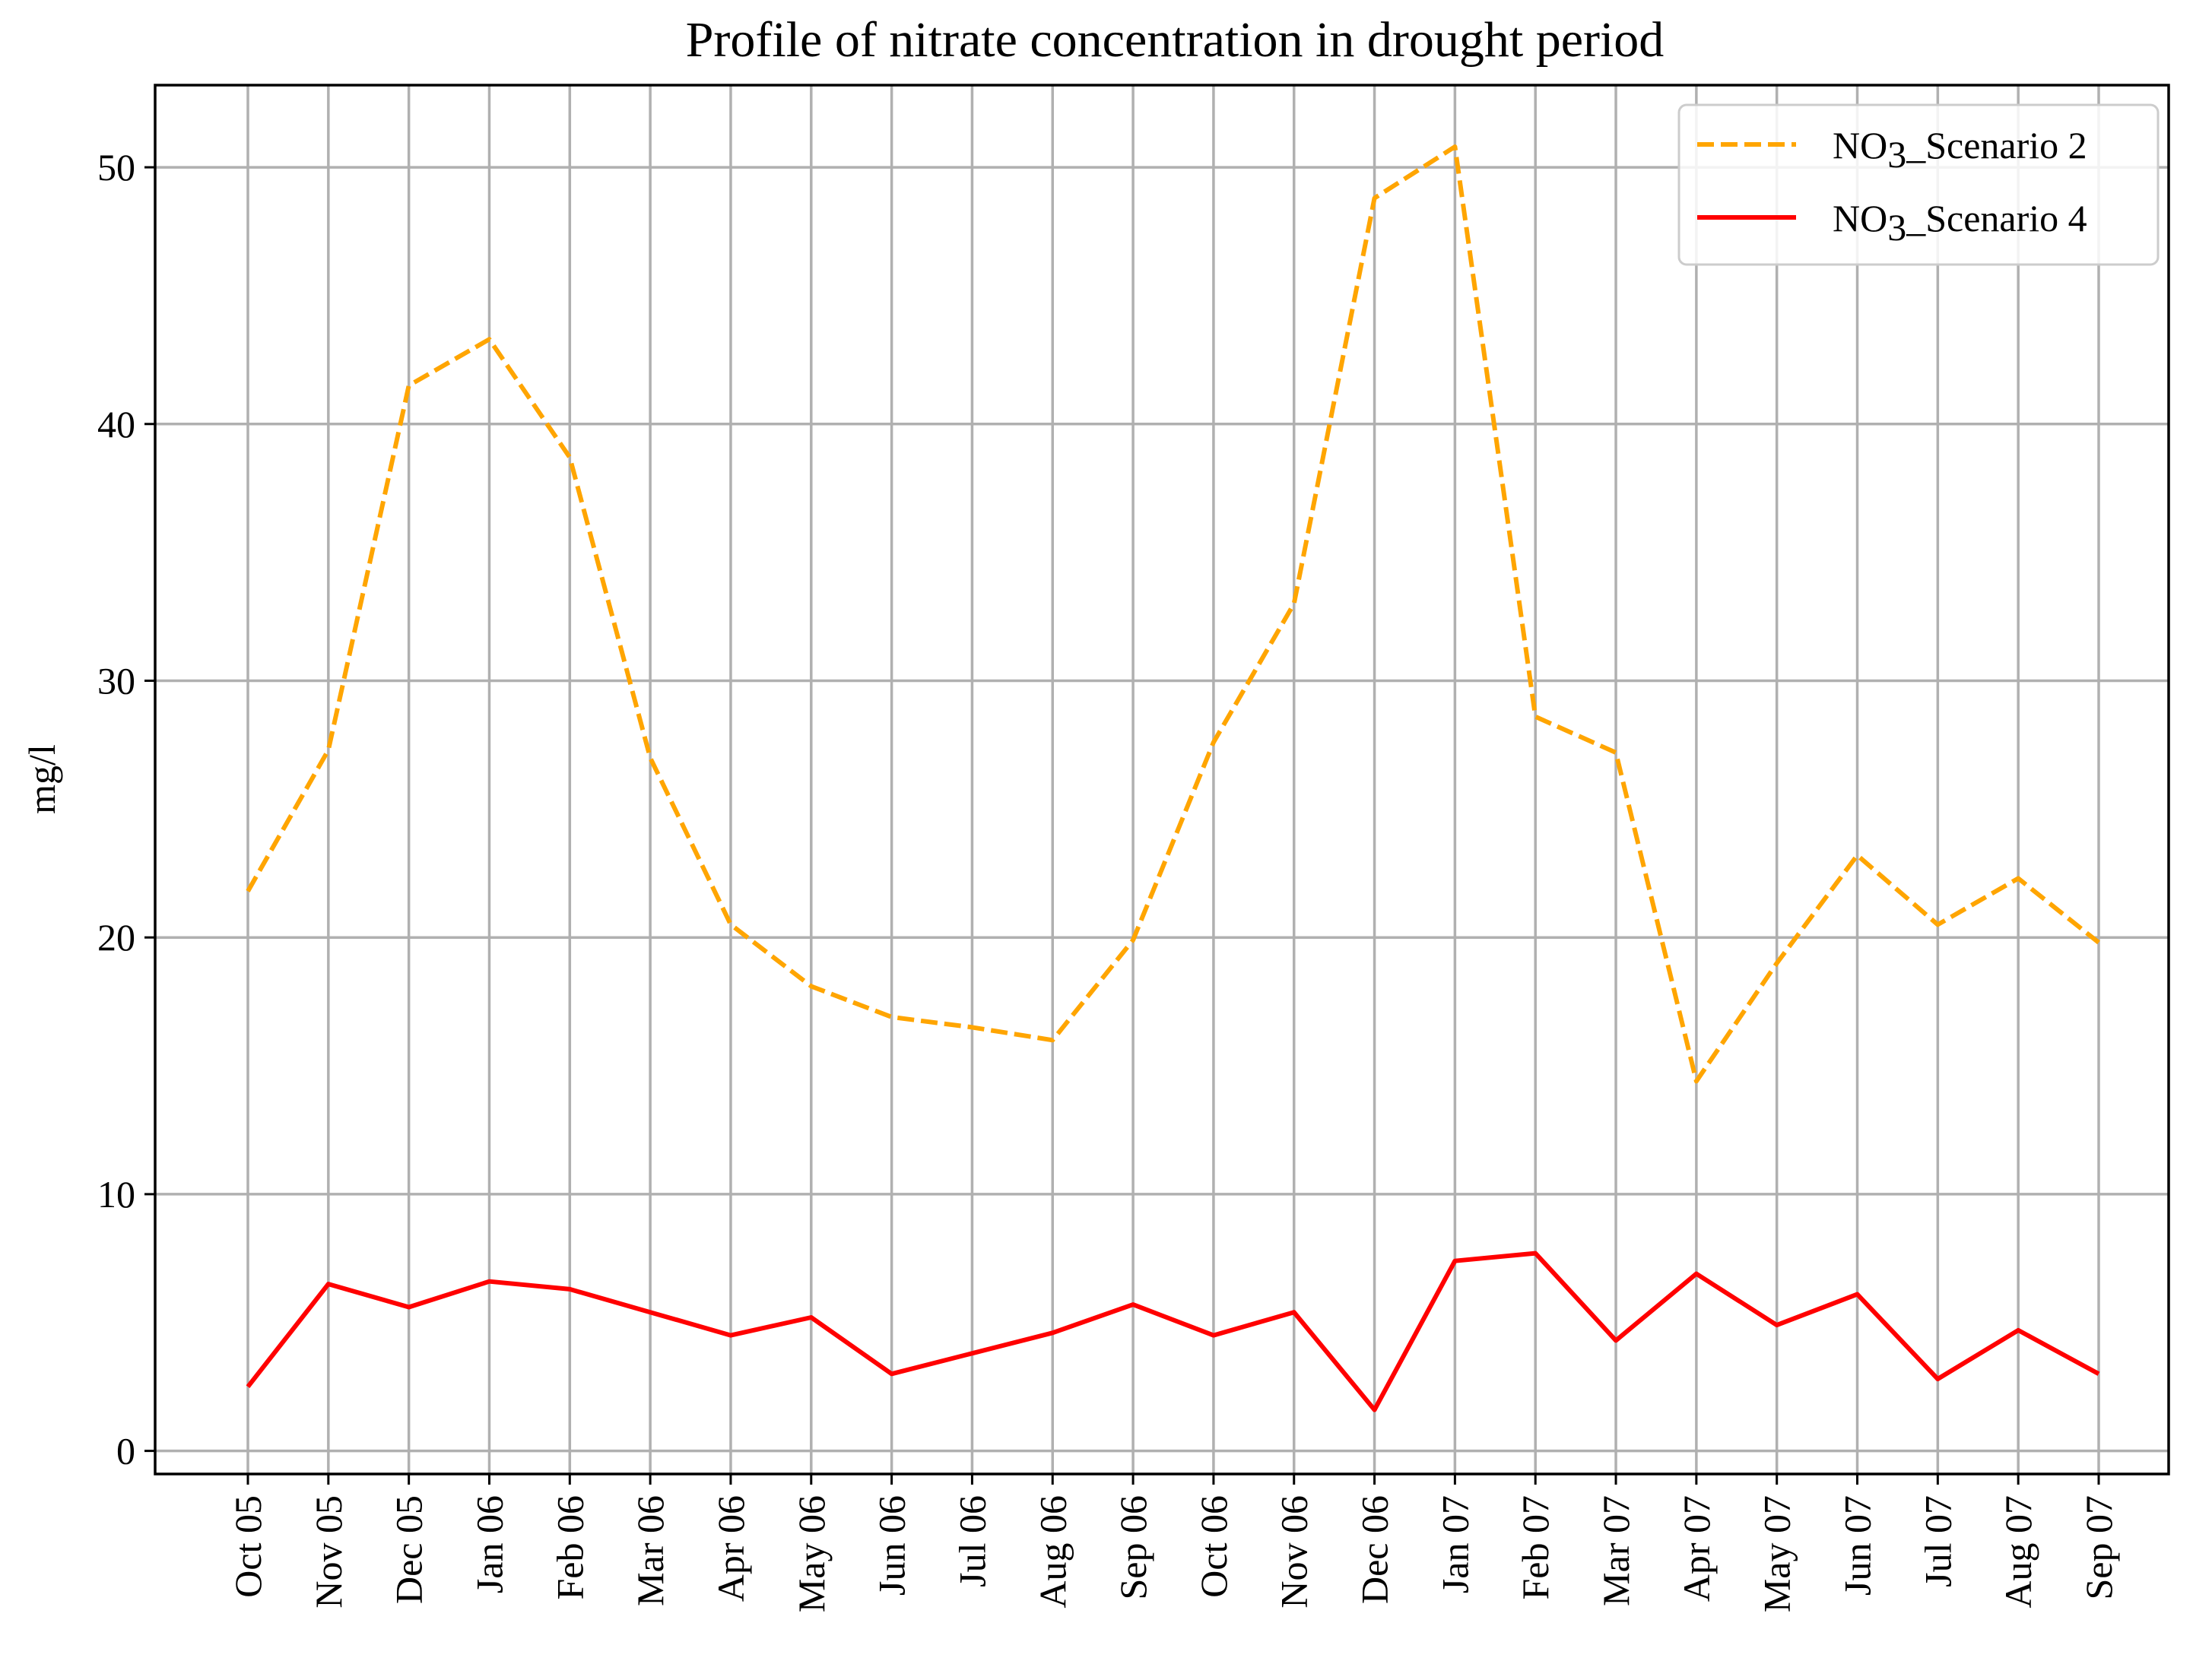  Describe the element at coordinates (489, 1544) in the screenshot. I see `x-tick-label: Jan 06` at that location.